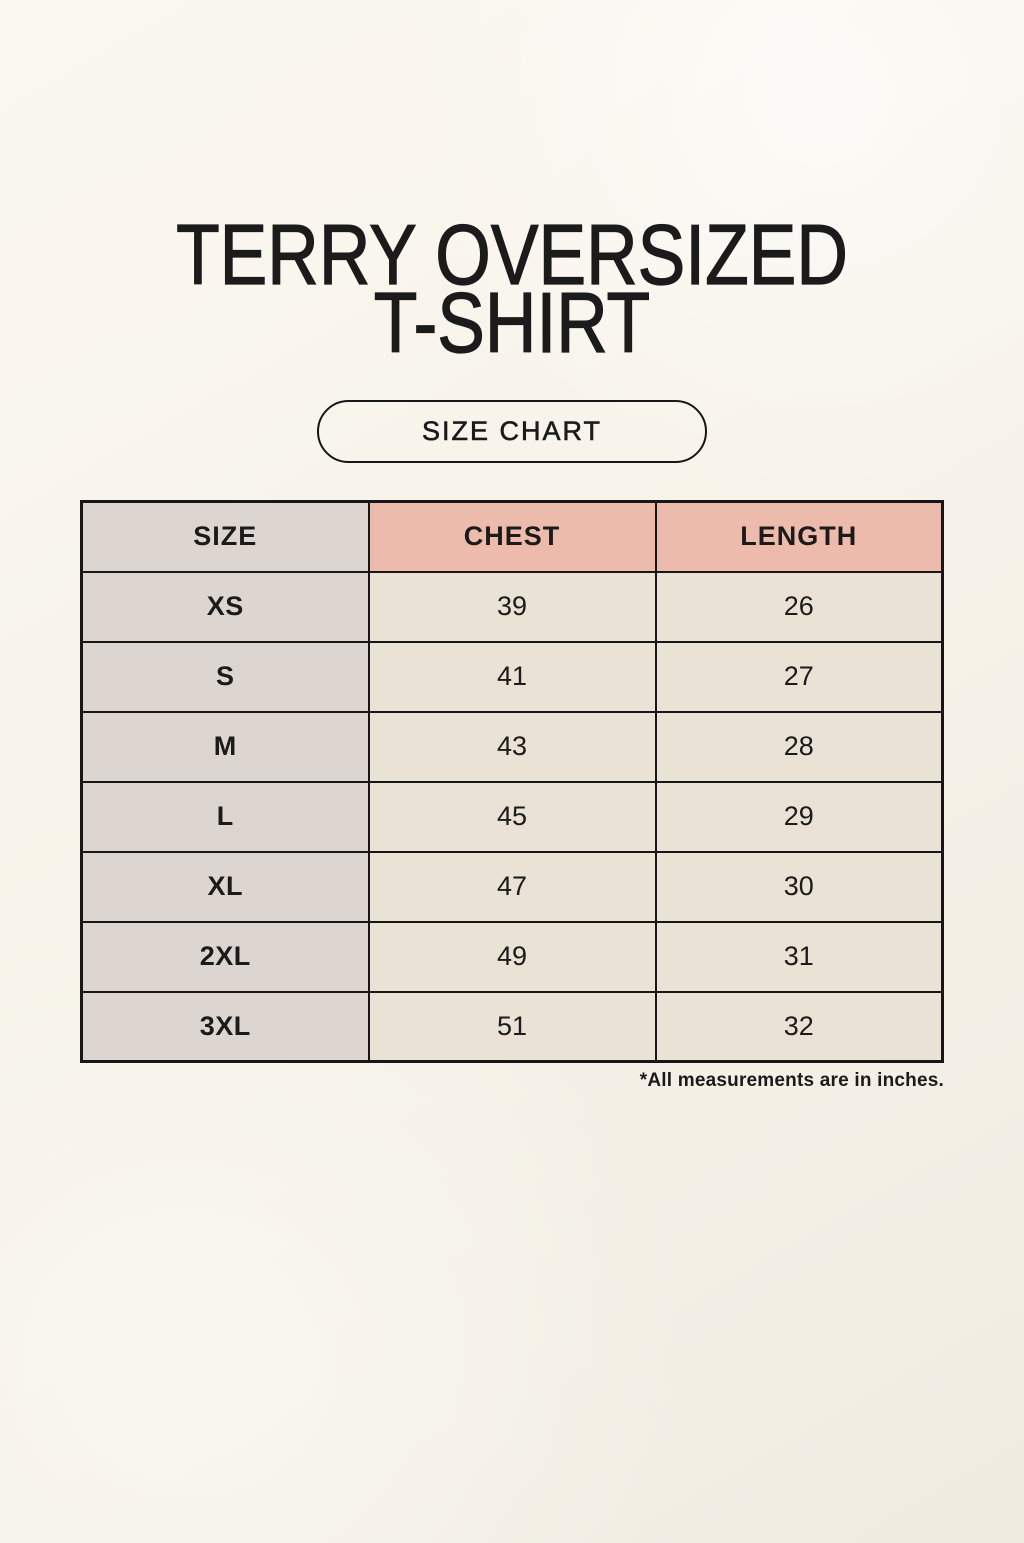 This screenshot has width=1024, height=1543. What do you see at coordinates (799, 1026) in the screenshot?
I see `length-cell: 32` at bounding box center [799, 1026].